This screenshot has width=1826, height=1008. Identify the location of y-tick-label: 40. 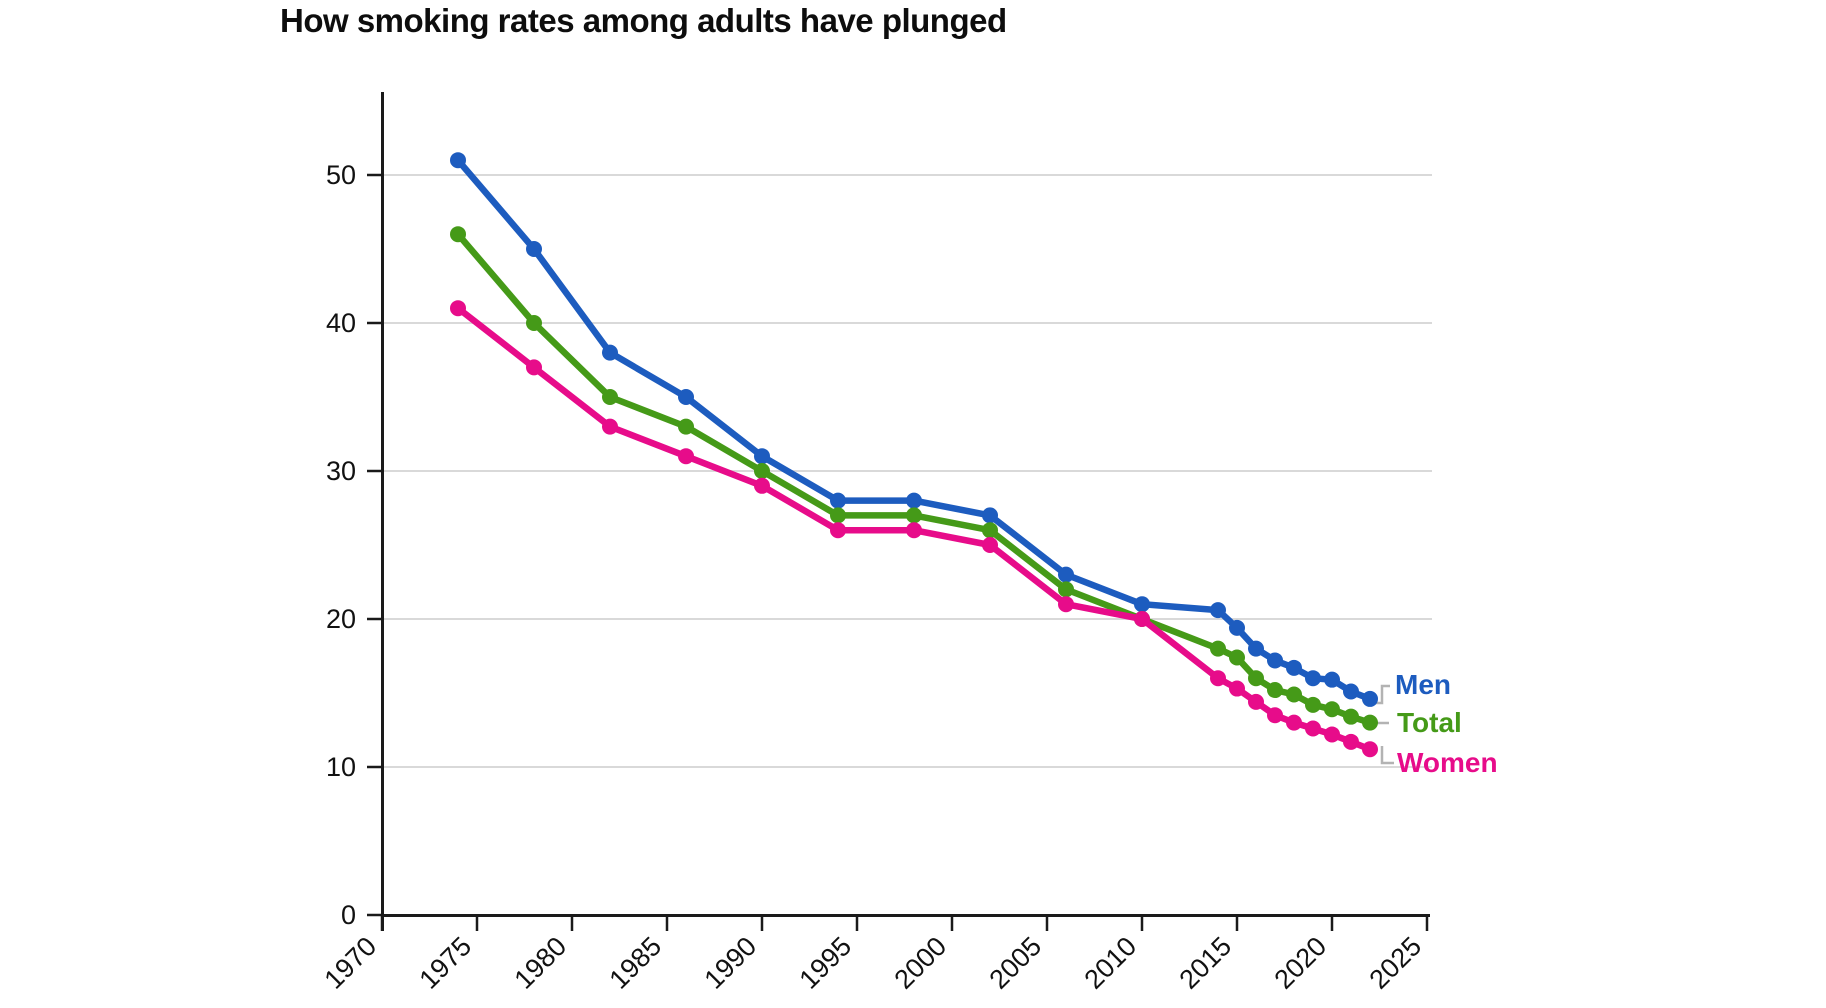
(341, 323).